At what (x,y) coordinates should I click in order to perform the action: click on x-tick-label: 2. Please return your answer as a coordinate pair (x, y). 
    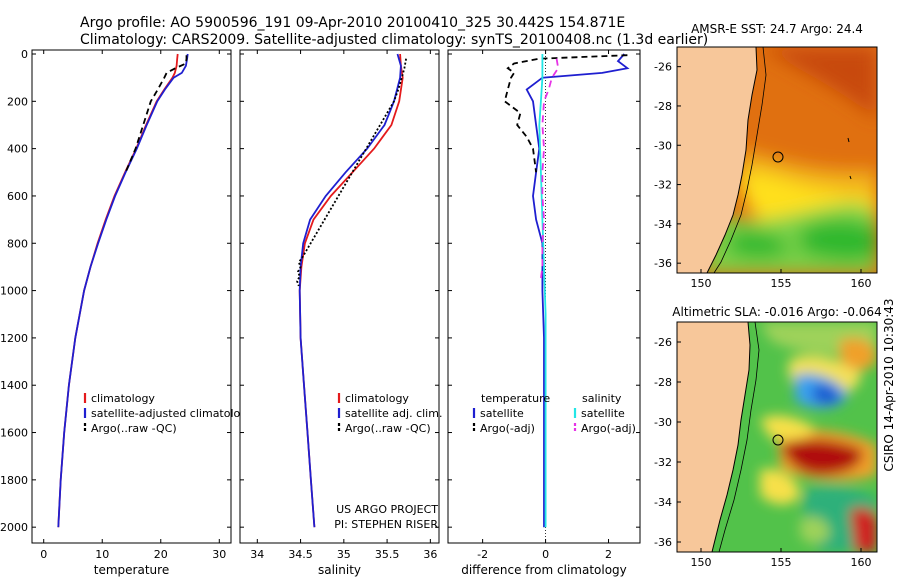
    Looking at the image, I should click on (608, 554).